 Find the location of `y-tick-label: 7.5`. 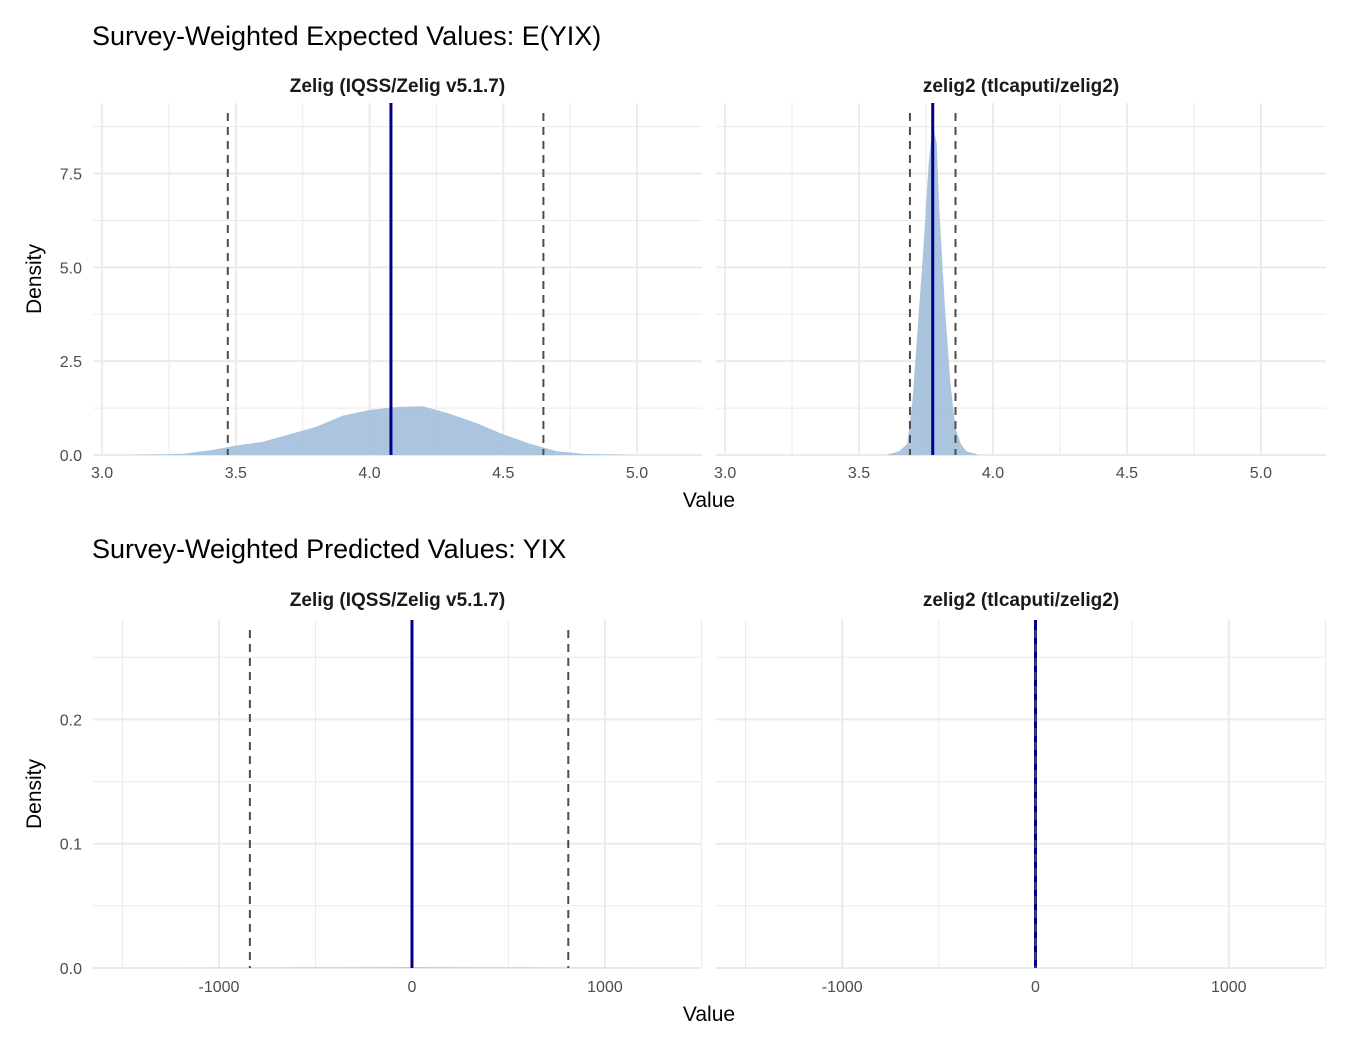

y-tick-label: 7.5 is located at coordinates (71, 175).